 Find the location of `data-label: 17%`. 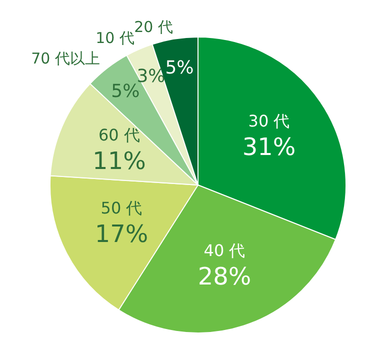

data-label: 17% is located at coordinates (121, 234).